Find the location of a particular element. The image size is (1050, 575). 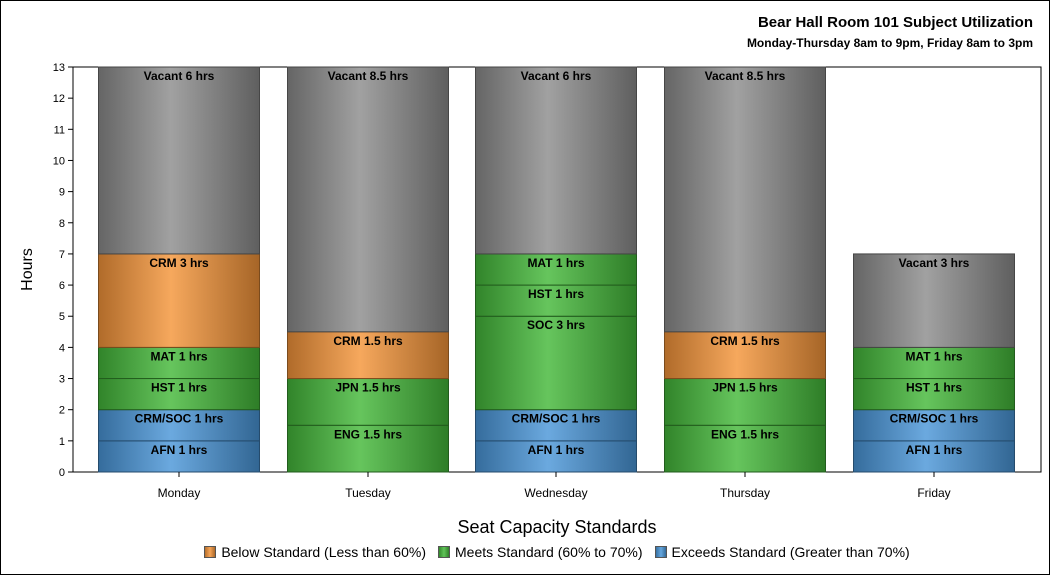

y-tick-label: 7 is located at coordinates (62, 255).